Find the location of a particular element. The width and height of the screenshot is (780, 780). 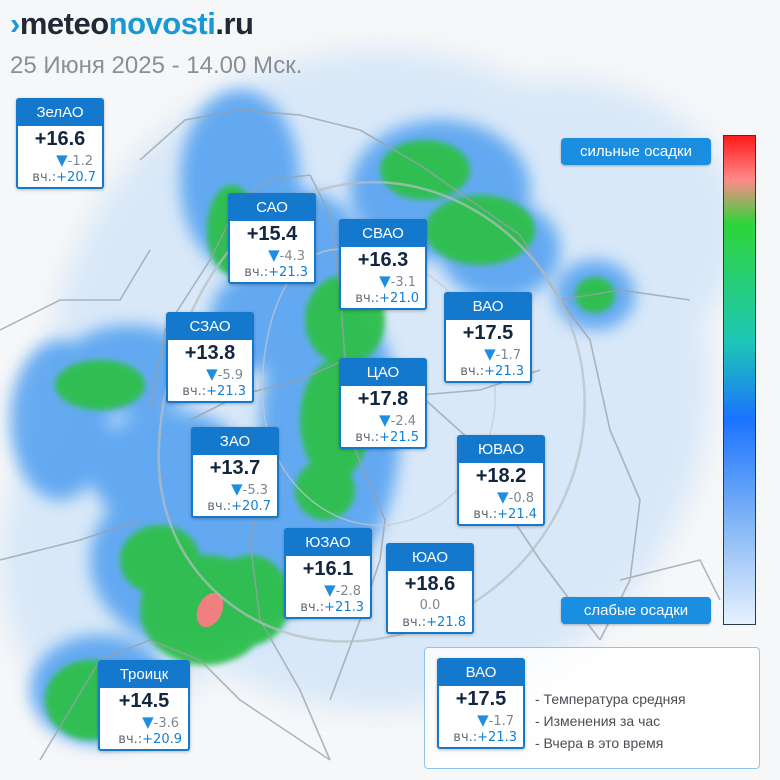

district-name: СЗАО is located at coordinates (210, 327).